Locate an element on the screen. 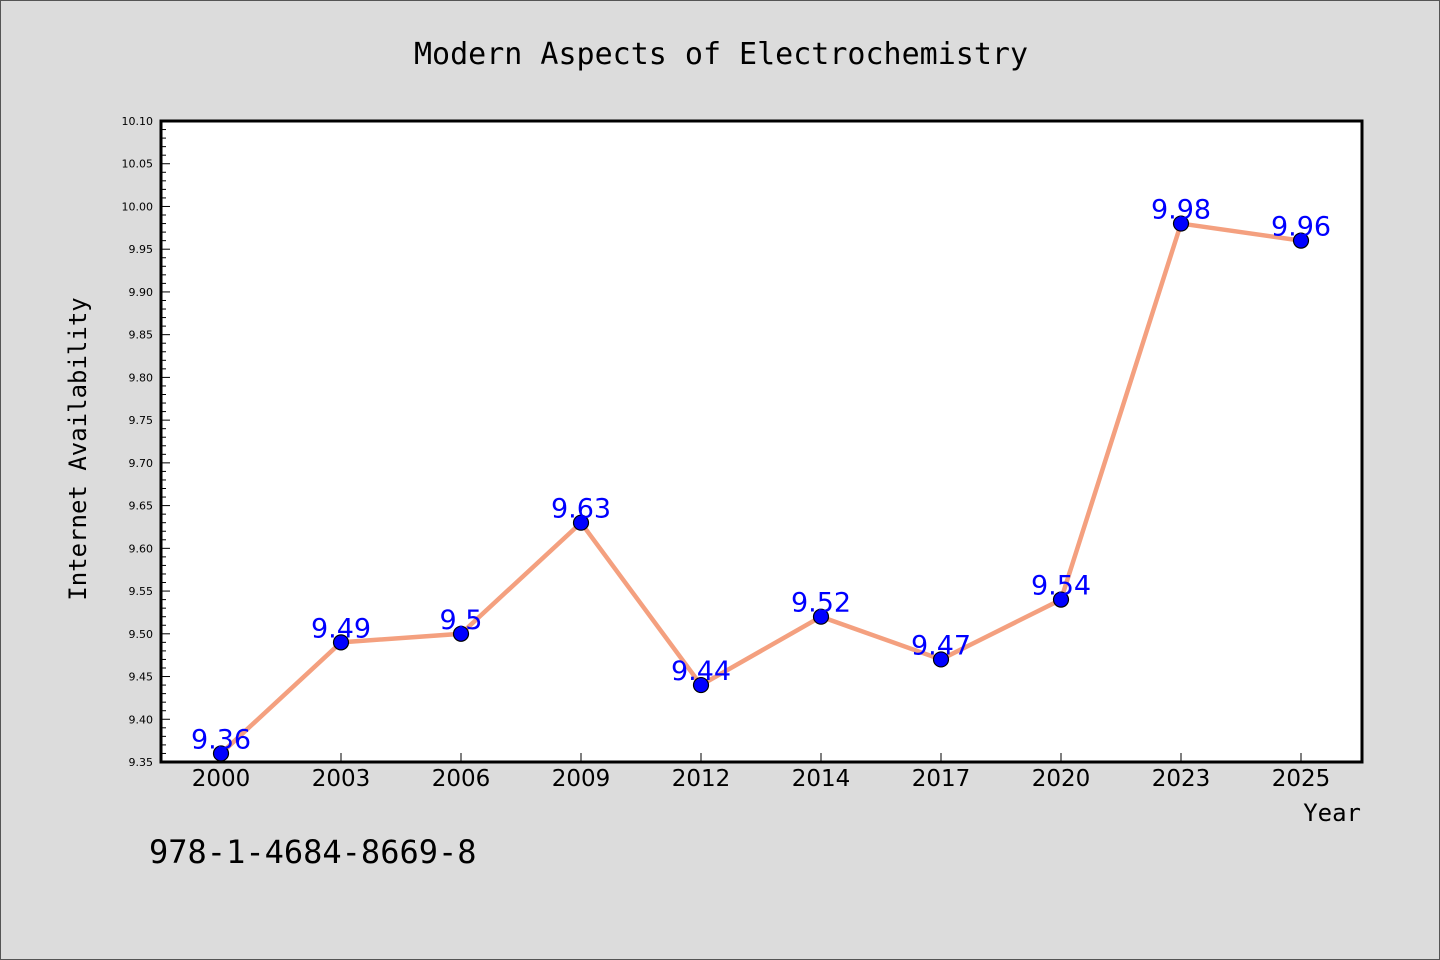 Image resolution: width=1440 pixels, height=960 pixels. x-tick-label: 2003 is located at coordinates (341, 779).